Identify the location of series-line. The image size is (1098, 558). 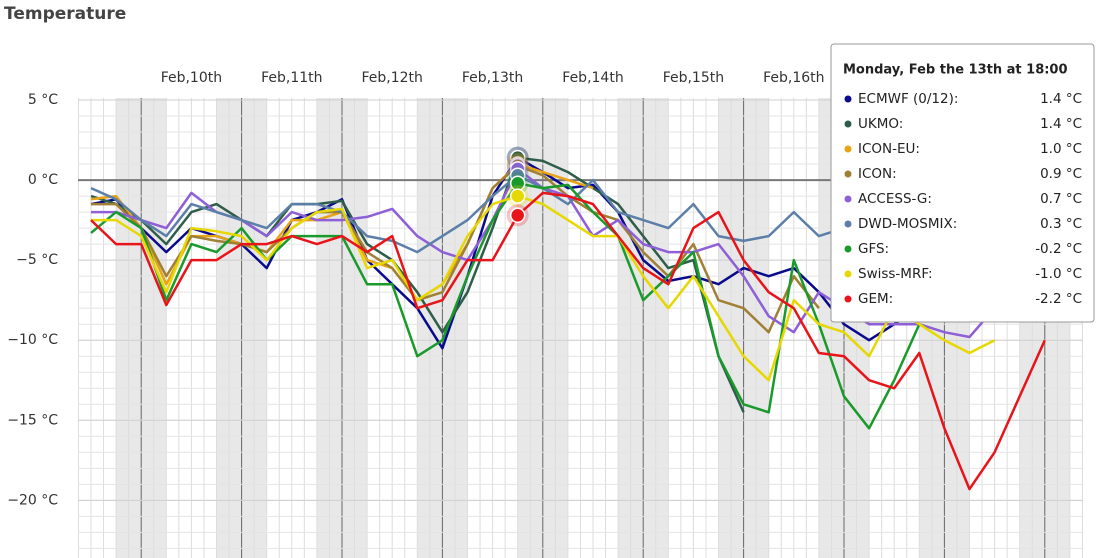
(467, 214).